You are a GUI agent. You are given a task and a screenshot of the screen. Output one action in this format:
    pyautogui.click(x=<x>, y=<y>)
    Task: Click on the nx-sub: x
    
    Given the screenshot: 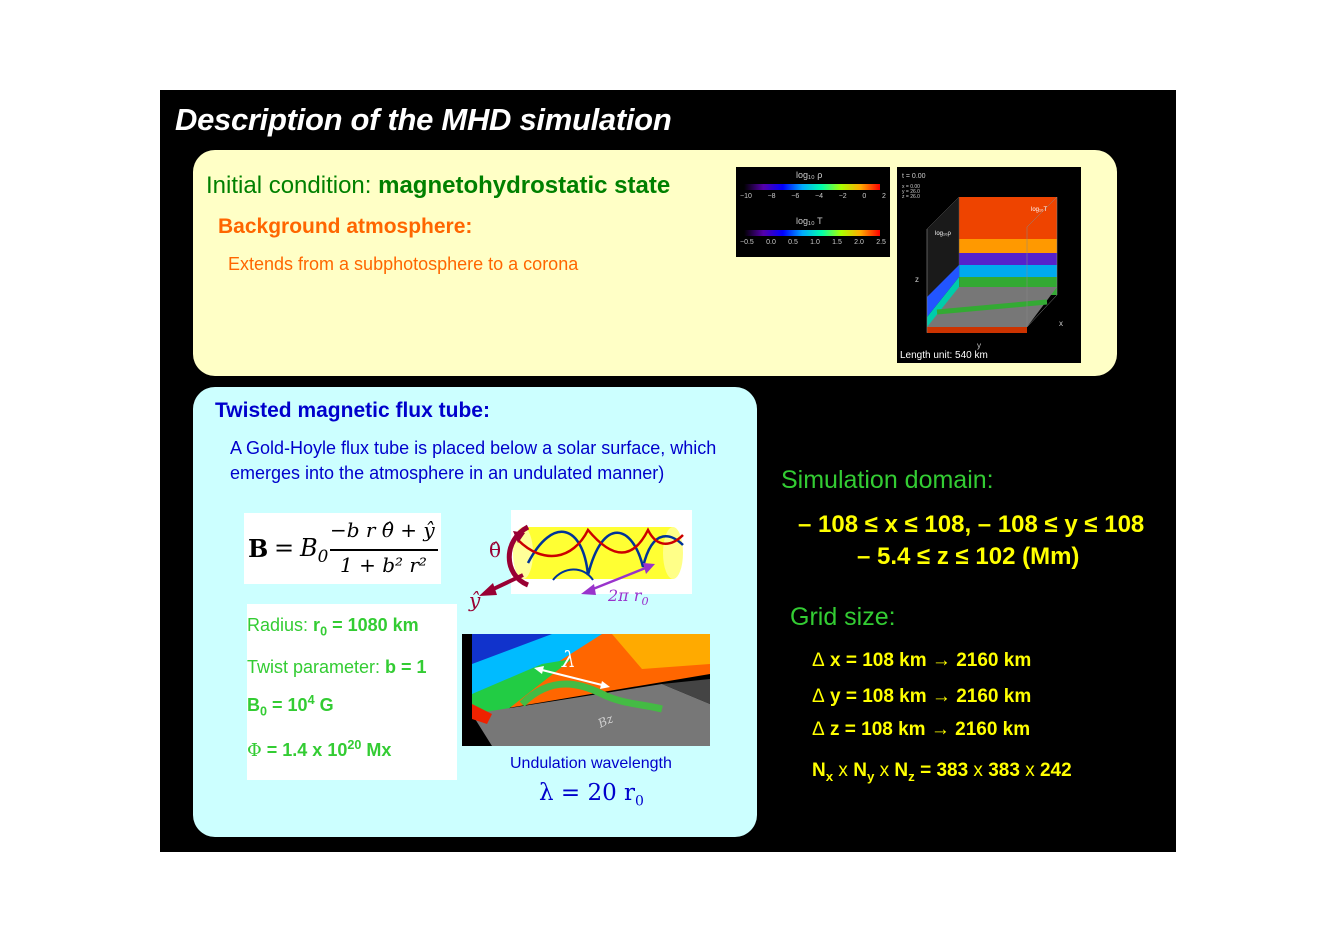 What is the action you would take?
    pyautogui.click(x=829, y=776)
    